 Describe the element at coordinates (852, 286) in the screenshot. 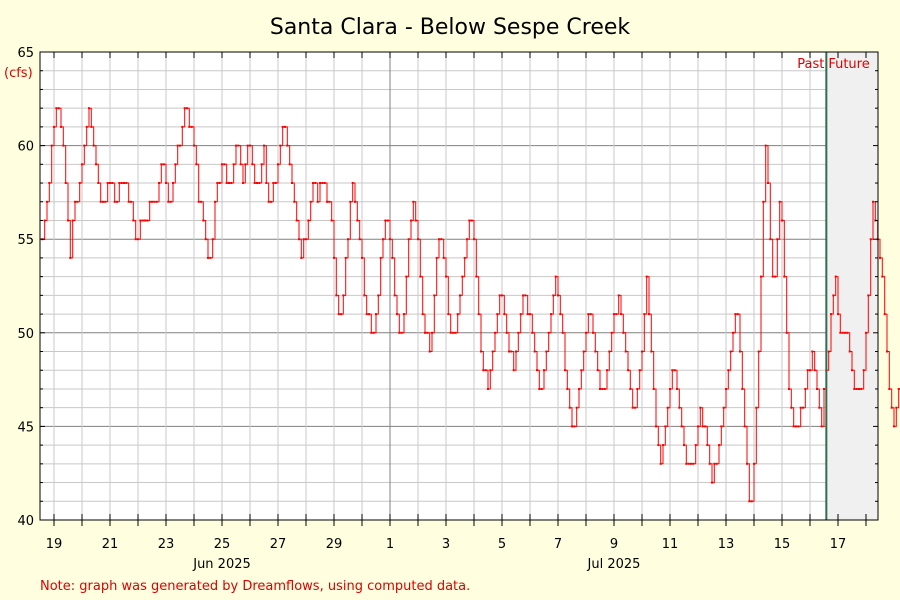

I see `future-region` at that location.